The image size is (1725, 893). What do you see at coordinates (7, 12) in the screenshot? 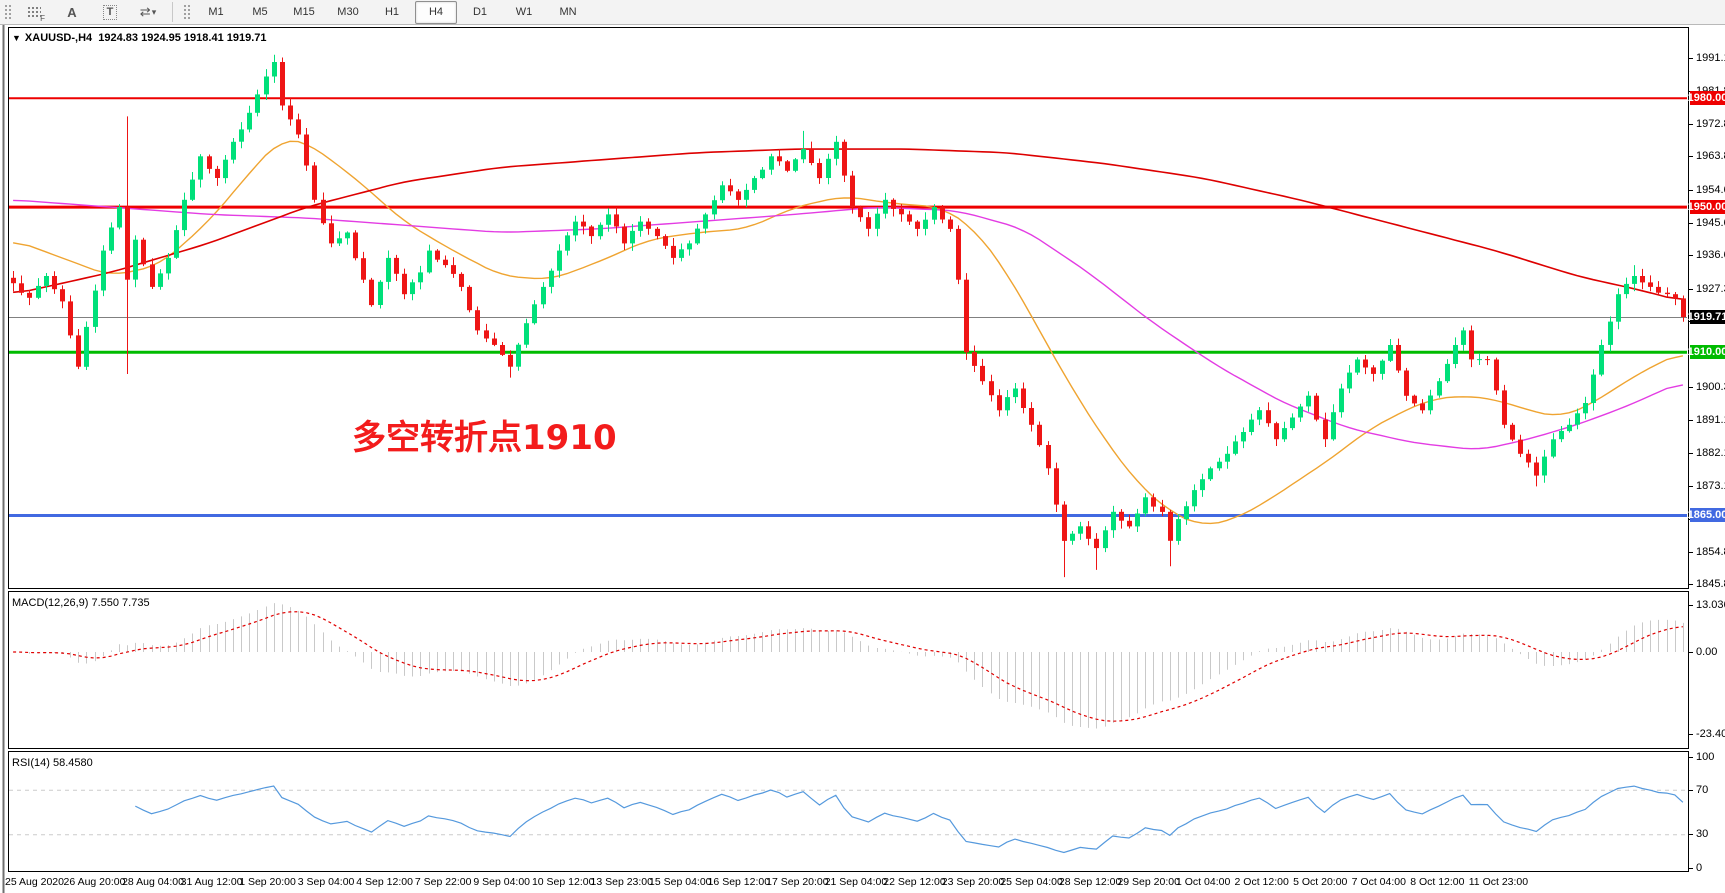
I see `toolbar-grip-handle` at bounding box center [7, 12].